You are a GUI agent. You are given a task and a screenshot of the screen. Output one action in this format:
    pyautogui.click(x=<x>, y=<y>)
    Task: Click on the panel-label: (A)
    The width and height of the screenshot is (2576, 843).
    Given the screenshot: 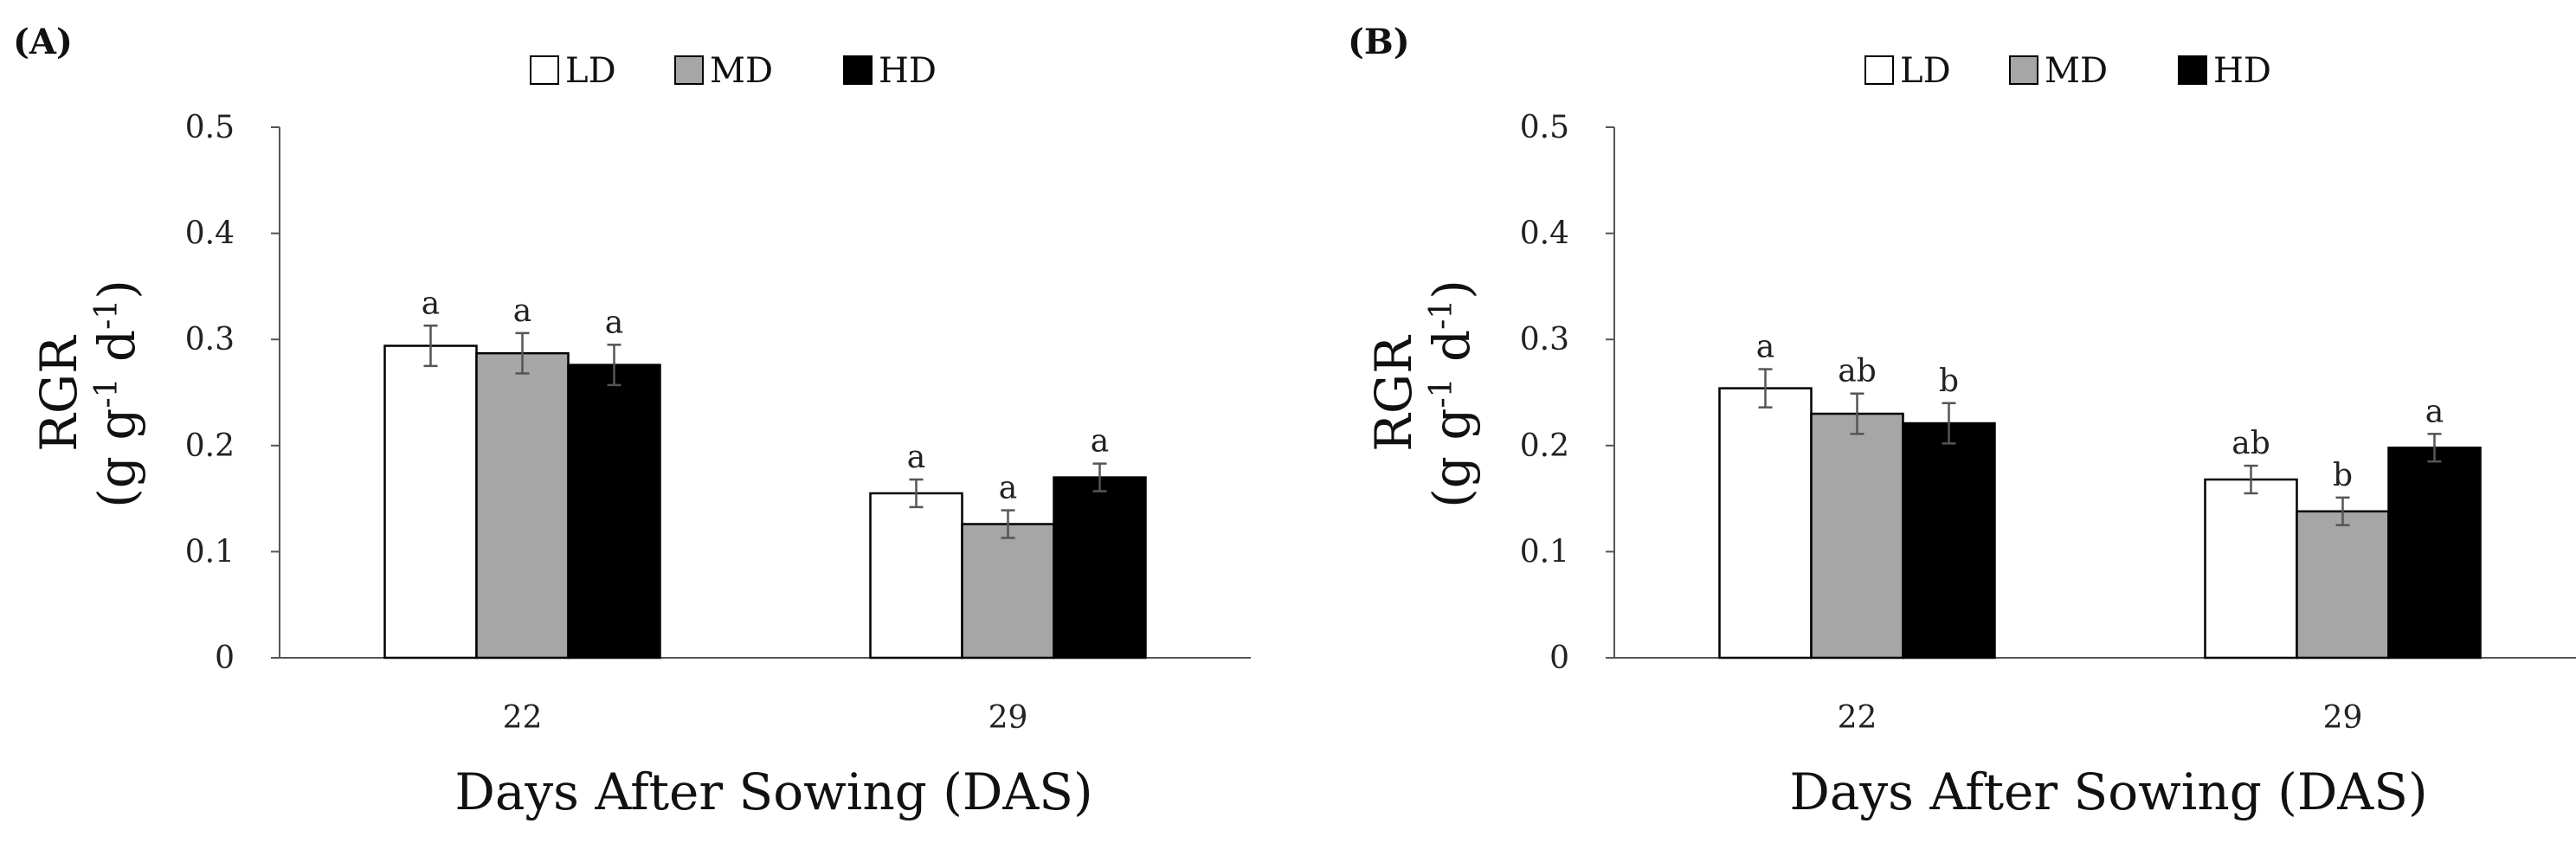 What is the action you would take?
    pyautogui.click(x=43, y=42)
    